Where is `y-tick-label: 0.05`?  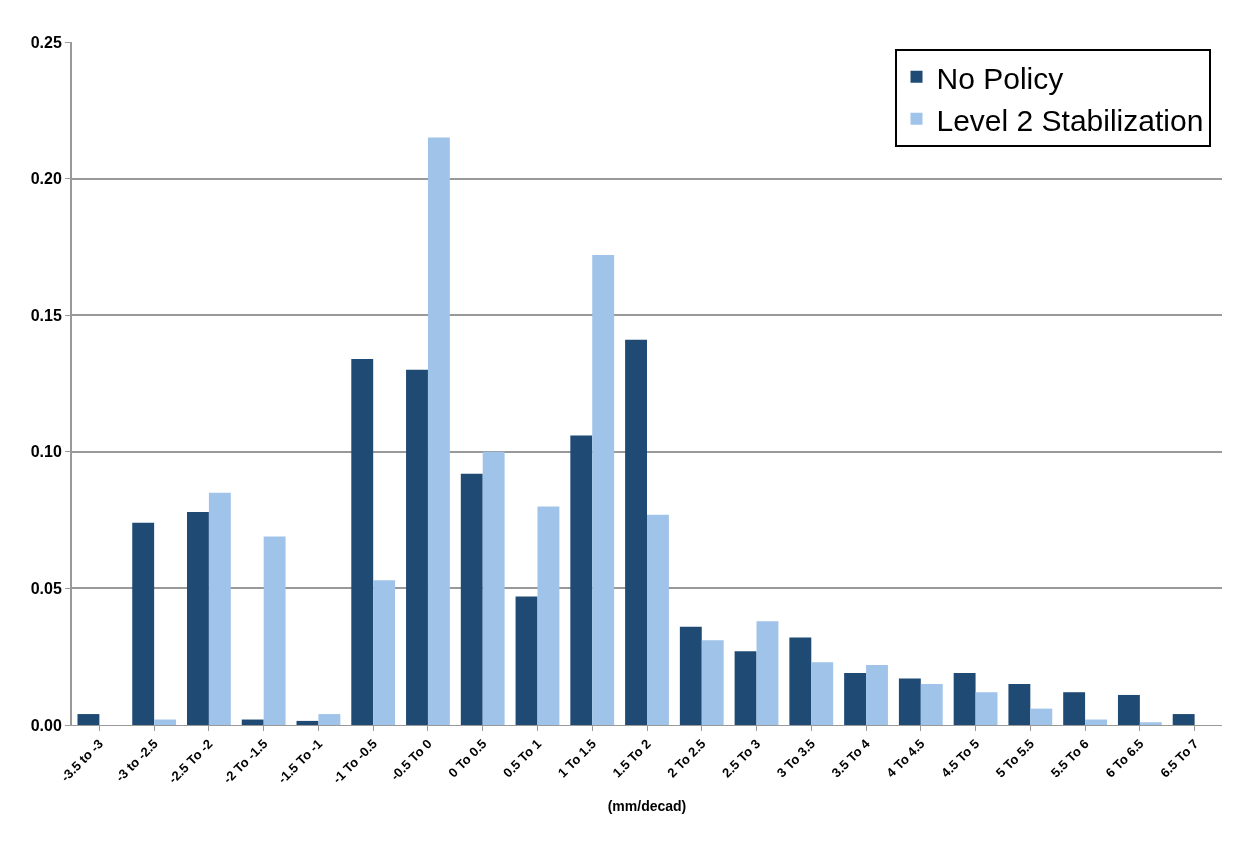
y-tick-label: 0.05 is located at coordinates (46, 588).